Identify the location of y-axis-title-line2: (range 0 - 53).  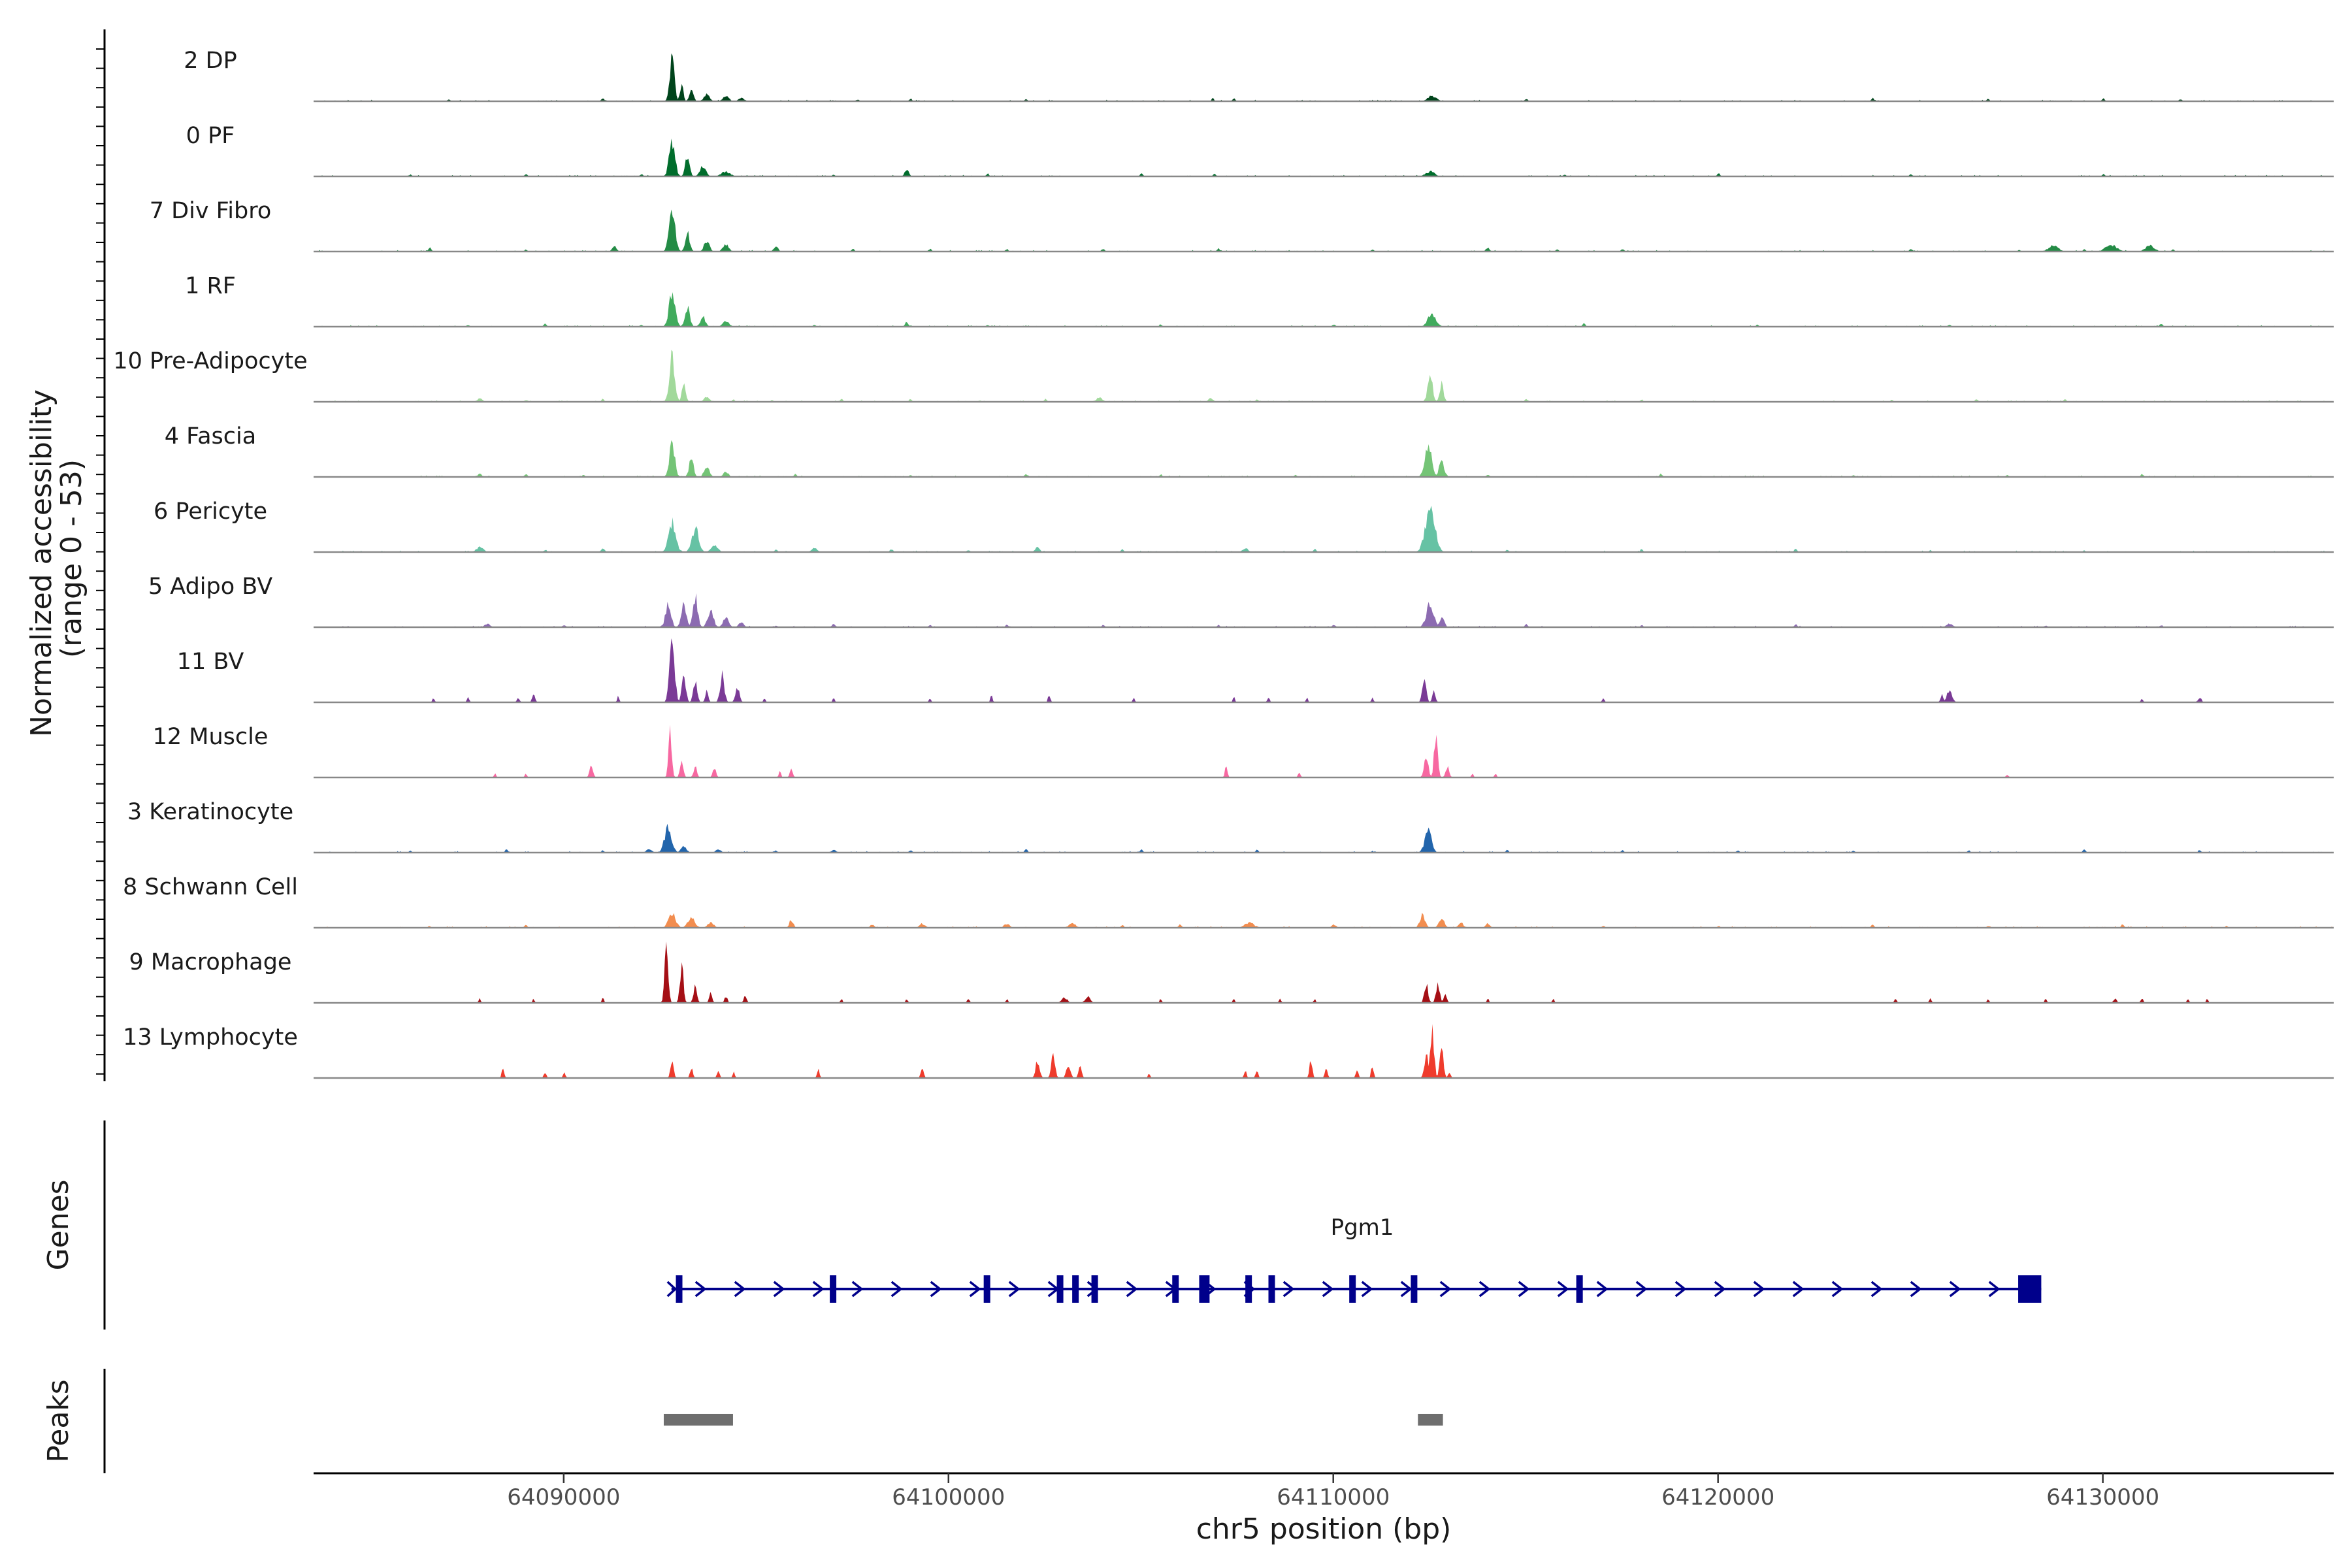
(71, 558).